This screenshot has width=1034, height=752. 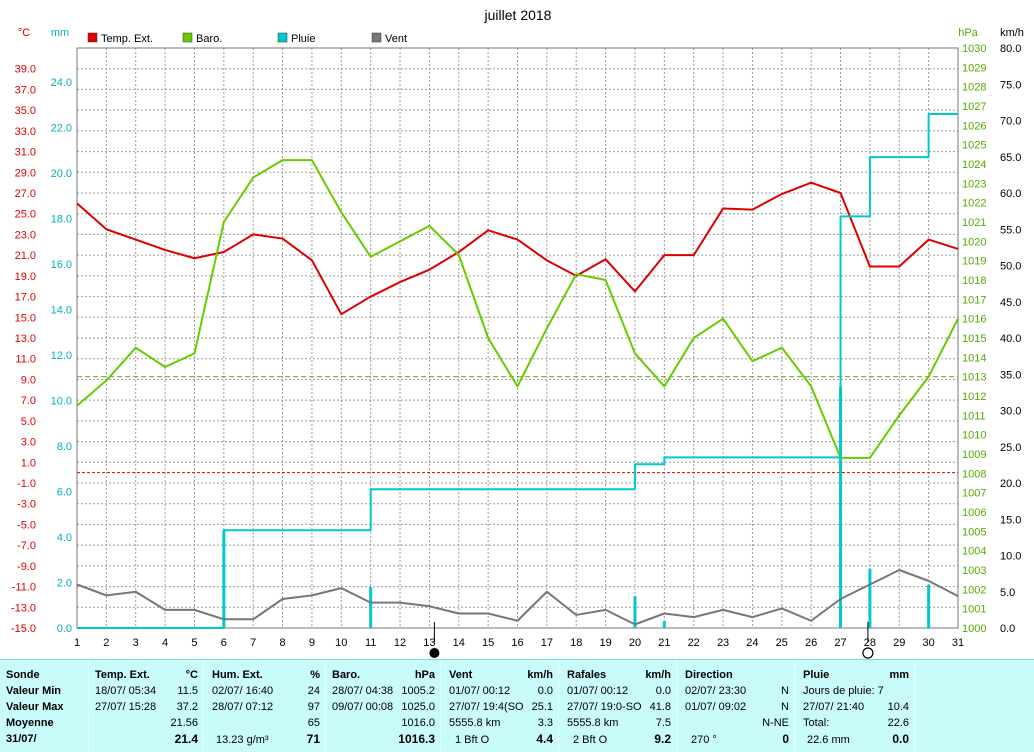 I want to click on temp-unit: °C, so click(x=191, y=675).